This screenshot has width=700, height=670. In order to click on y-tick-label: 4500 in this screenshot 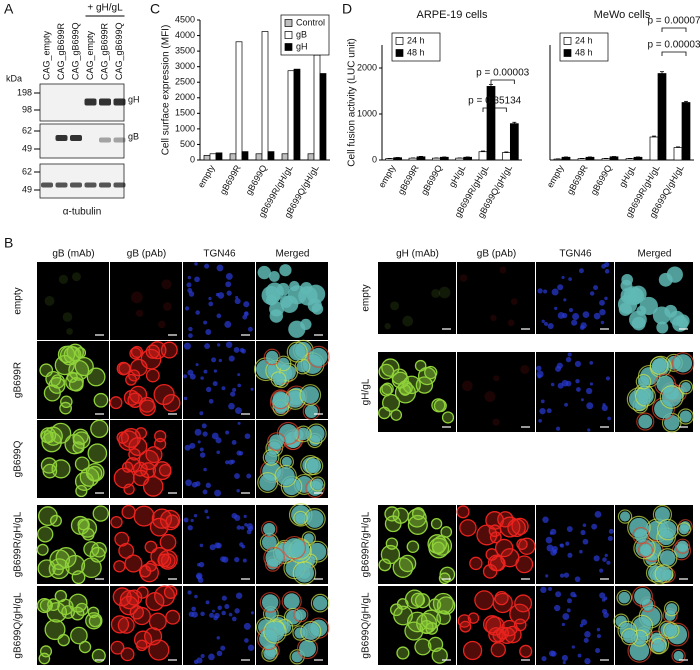, I will do `click(185, 19)`.